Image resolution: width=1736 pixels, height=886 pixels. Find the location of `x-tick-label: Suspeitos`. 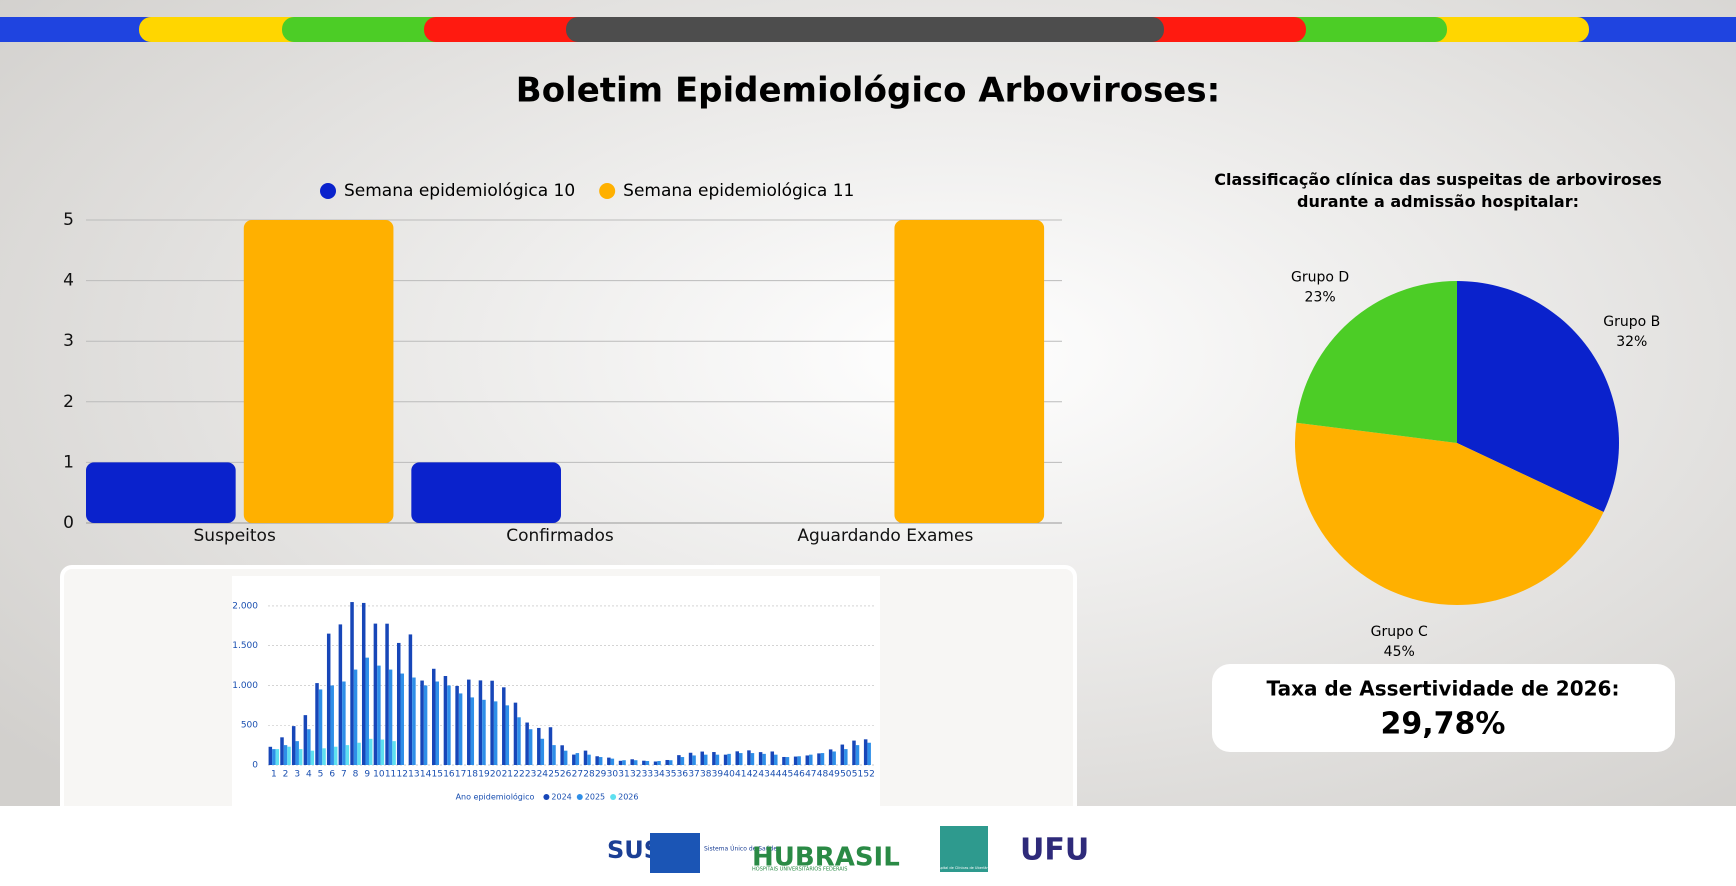

x-tick-label: Suspeitos is located at coordinates (235, 536).